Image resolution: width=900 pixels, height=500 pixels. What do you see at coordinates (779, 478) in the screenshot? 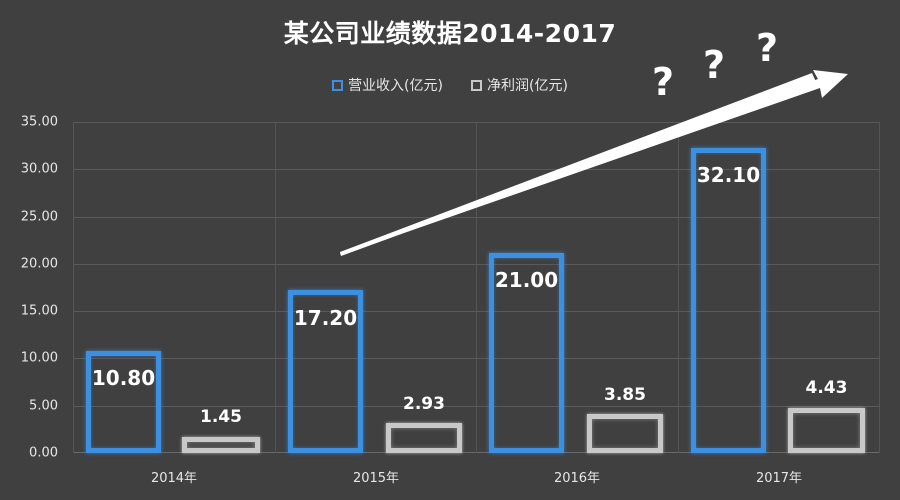
I see `x-tick: 2017年` at bounding box center [779, 478].